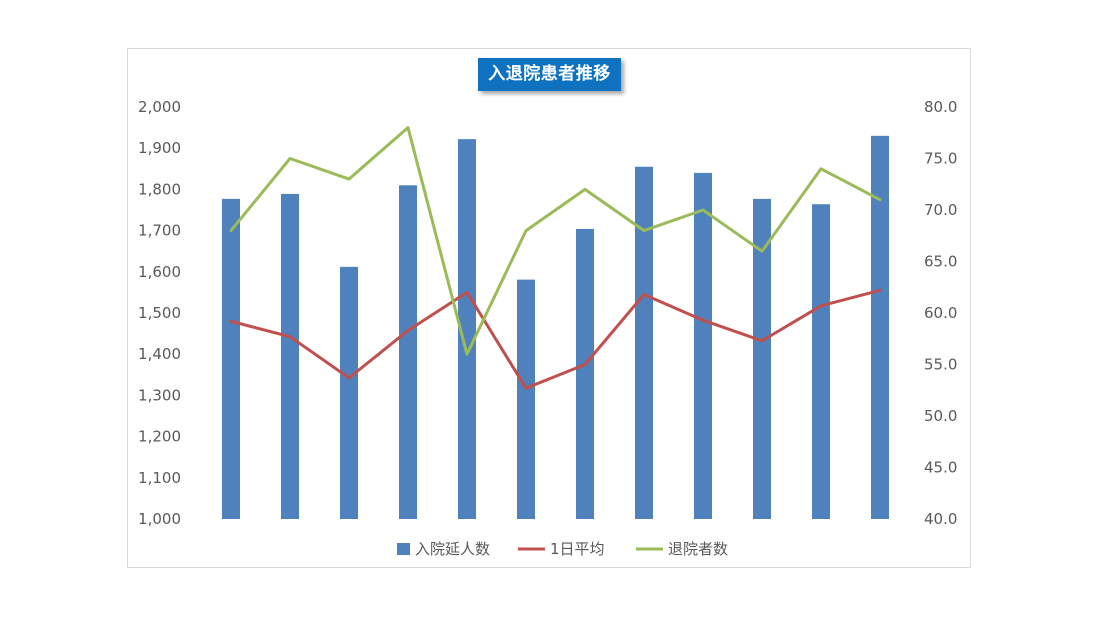 The height and width of the screenshot is (619, 1100). Describe the element at coordinates (940, 519) in the screenshot. I see `right-tick-label: 40.0` at that location.